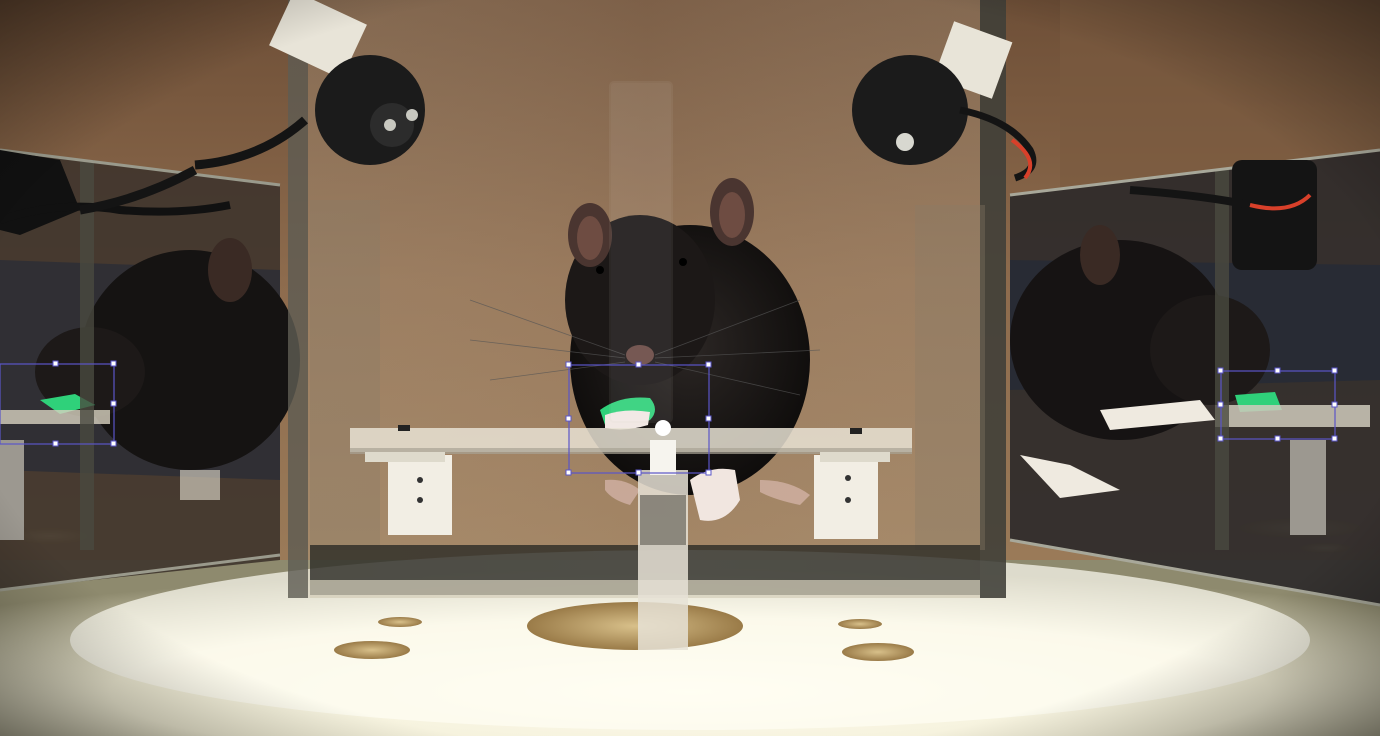 Image resolution: width=1380 pixels, height=736 pixels. Describe the element at coordinates (638, 418) in the screenshot. I see `roi-box-center` at that location.